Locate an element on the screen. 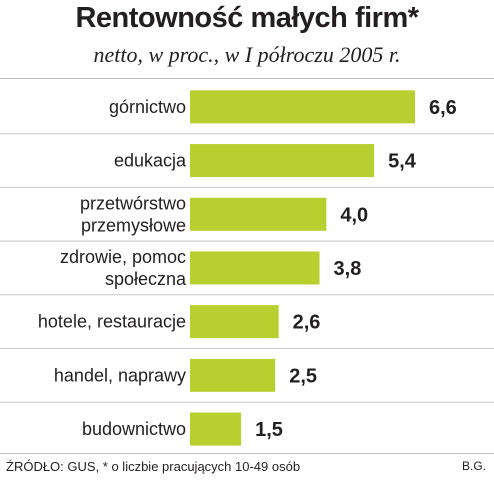 The image size is (494, 480). category-label: przemysłowe is located at coordinates (133, 225).